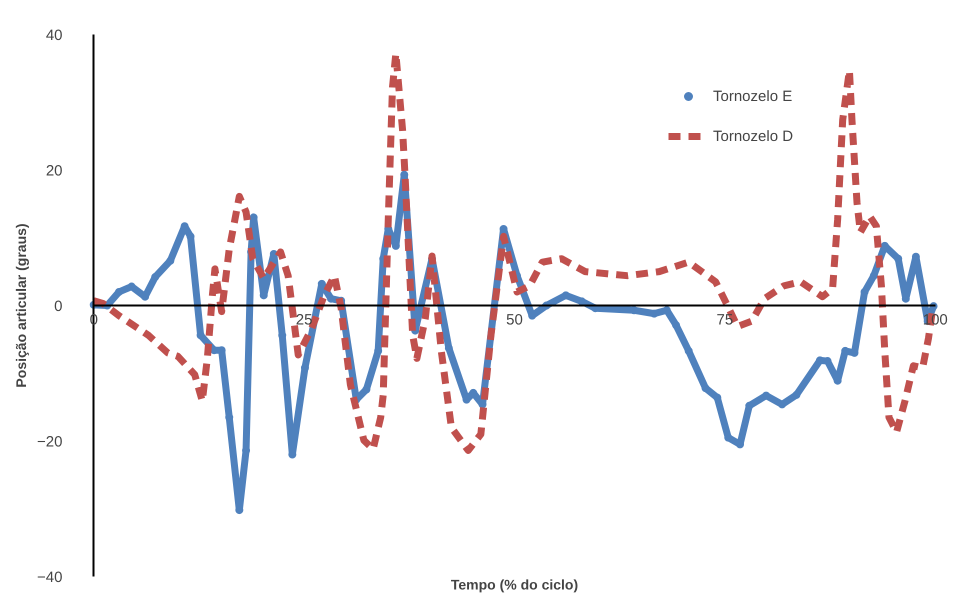  What do you see at coordinates (58, 306) in the screenshot?
I see `y-tick-label: 0` at bounding box center [58, 306].